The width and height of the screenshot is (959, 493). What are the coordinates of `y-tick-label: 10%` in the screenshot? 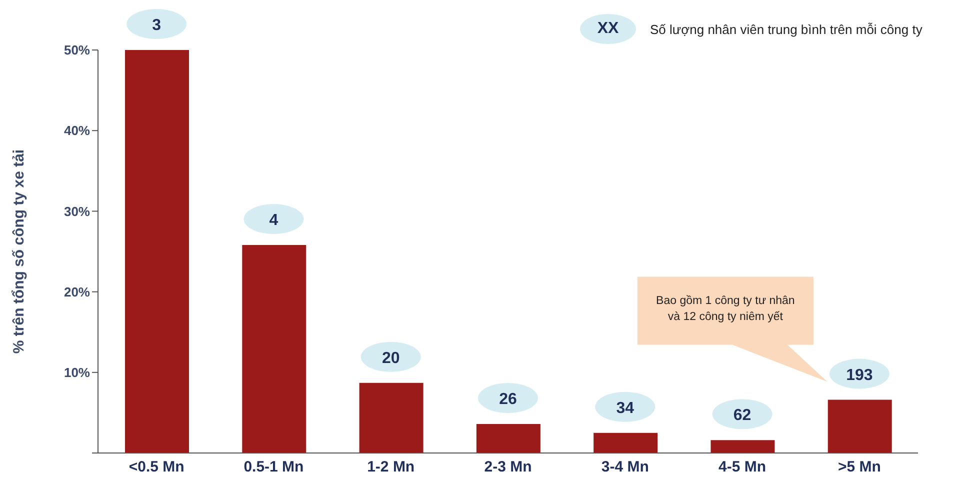 It's located at (77, 372).